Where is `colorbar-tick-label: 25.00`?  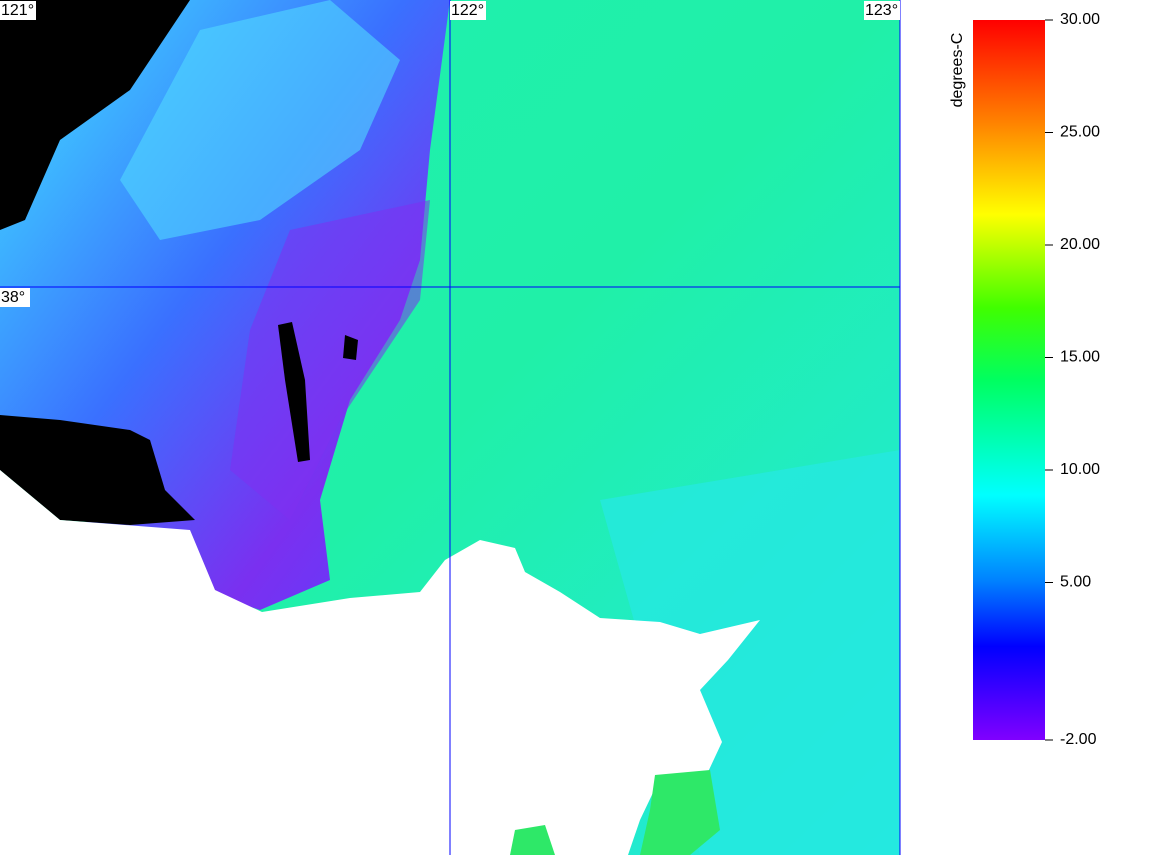 colorbar-tick-label: 25.00 is located at coordinates (1080, 132).